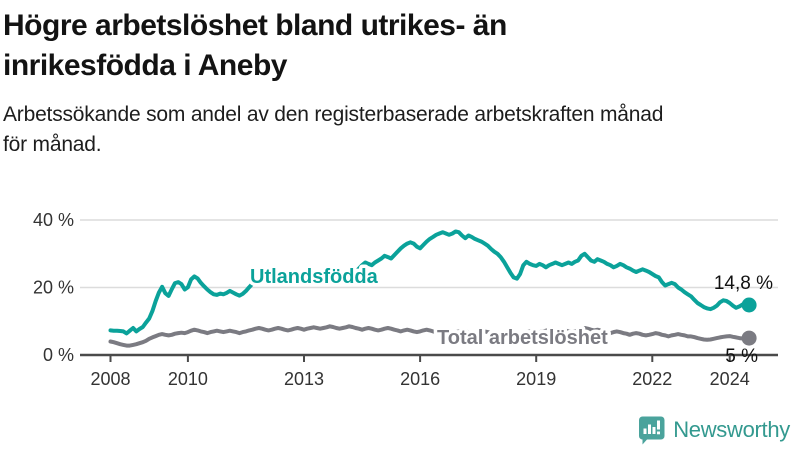 The height and width of the screenshot is (450, 800). Describe the element at coordinates (53, 220) in the screenshot. I see `y-tick-label-40: 40 %` at that location.